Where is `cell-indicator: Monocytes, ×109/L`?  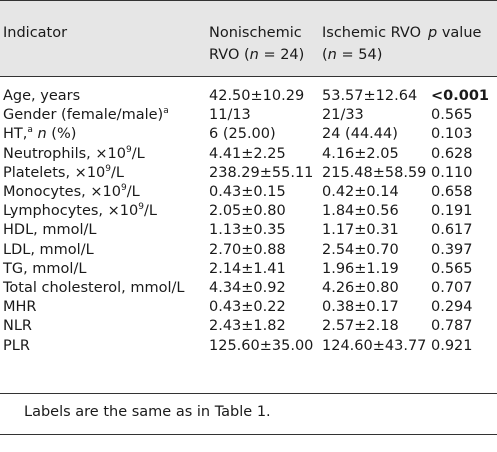
cell-indicator: Monocytes, ×109/L is located at coordinates (71, 192).